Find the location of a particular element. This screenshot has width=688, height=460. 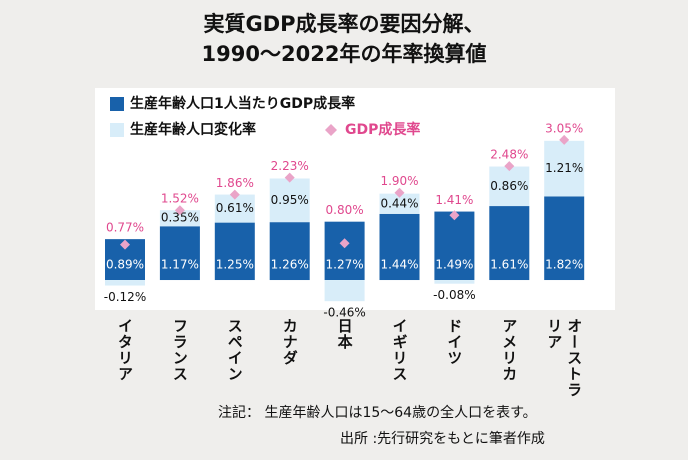

category-label: スペイン is located at coordinates (234, 350).